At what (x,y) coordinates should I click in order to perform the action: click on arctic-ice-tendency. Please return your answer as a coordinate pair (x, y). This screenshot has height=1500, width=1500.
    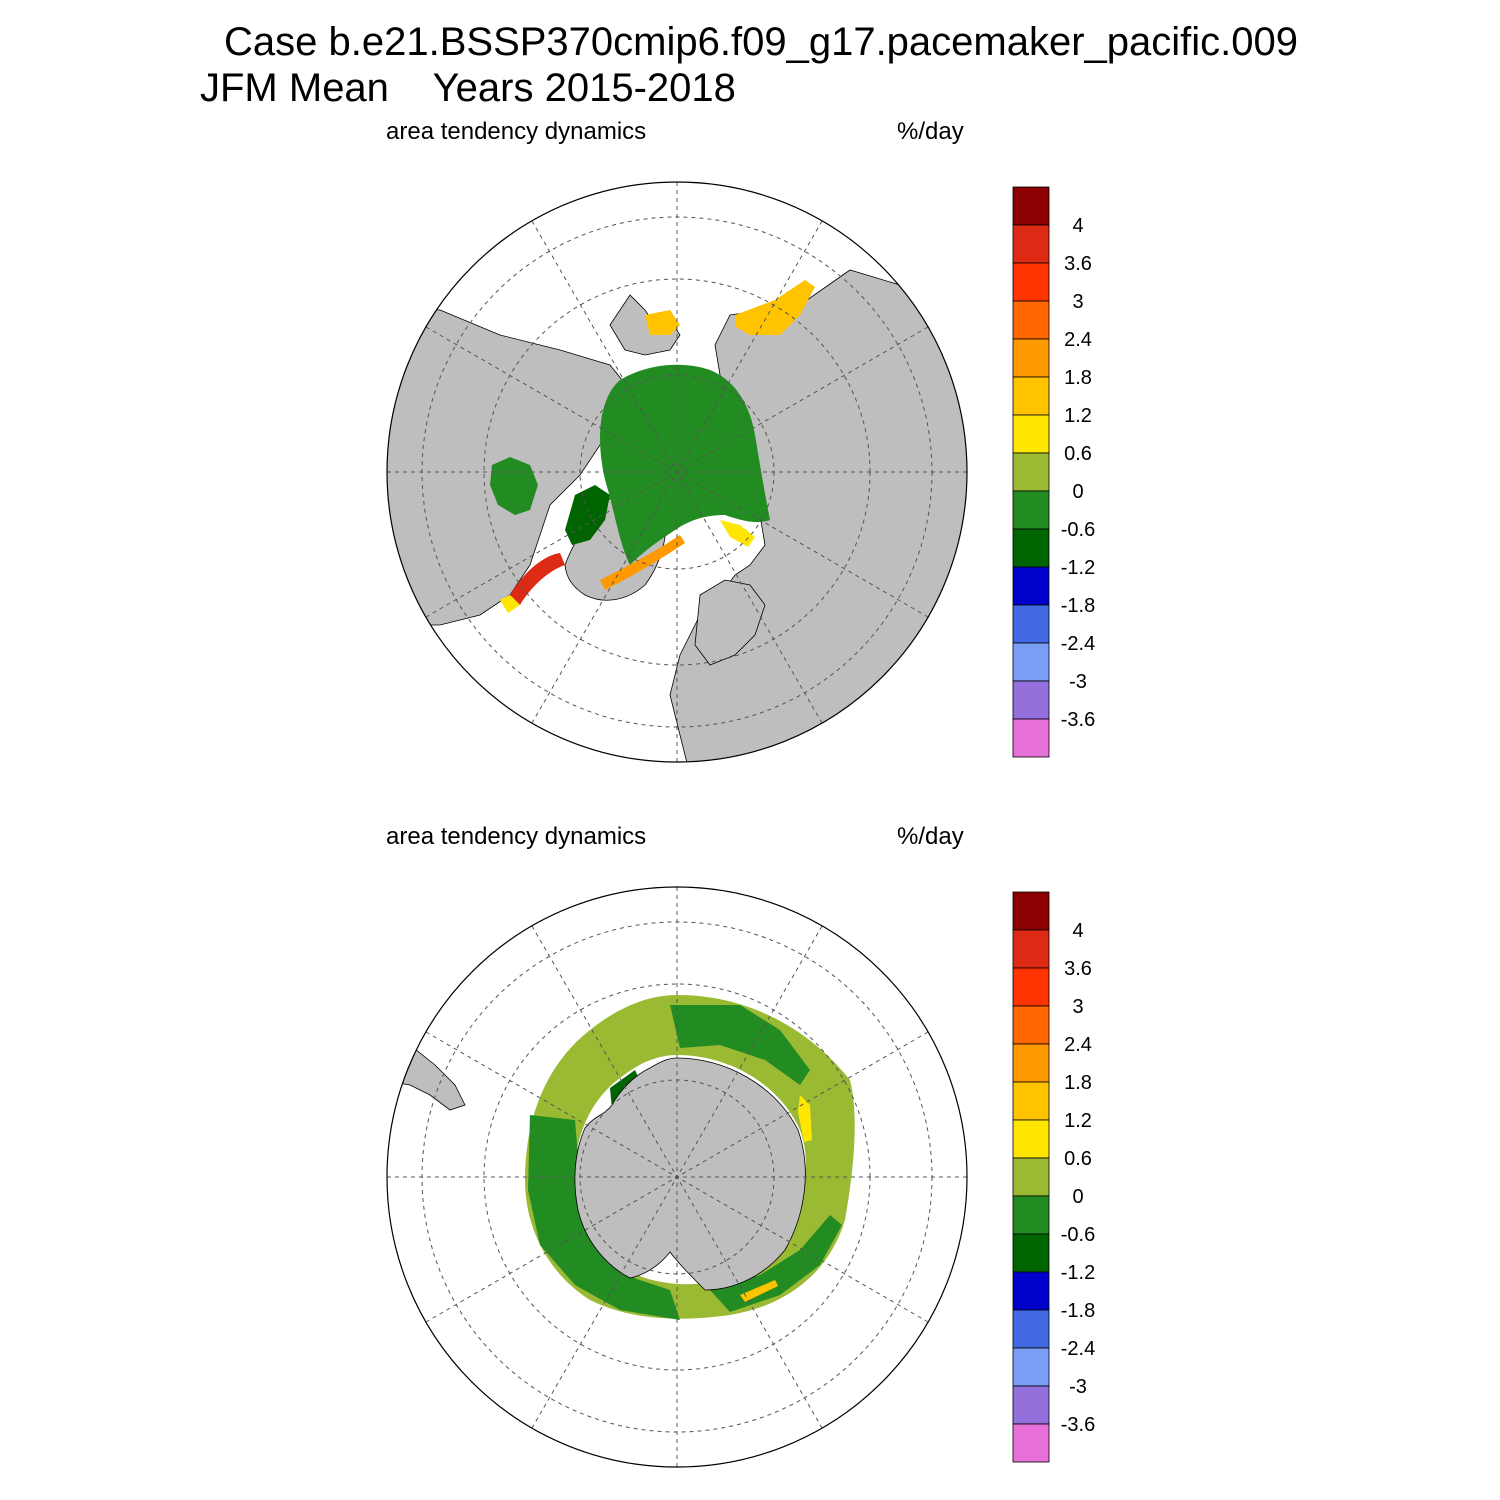
    Looking at the image, I should click on (685, 464).